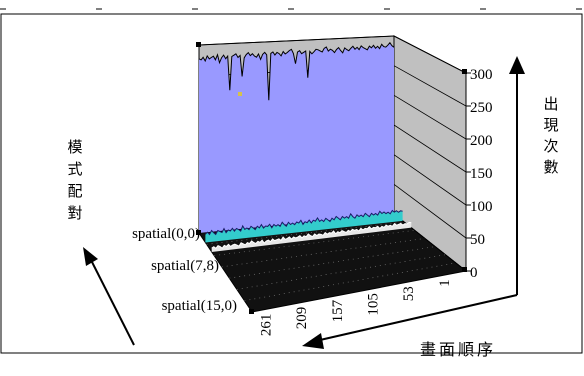 The width and height of the screenshot is (584, 376). I want to click on y-tick-label: 200, so click(481, 141).